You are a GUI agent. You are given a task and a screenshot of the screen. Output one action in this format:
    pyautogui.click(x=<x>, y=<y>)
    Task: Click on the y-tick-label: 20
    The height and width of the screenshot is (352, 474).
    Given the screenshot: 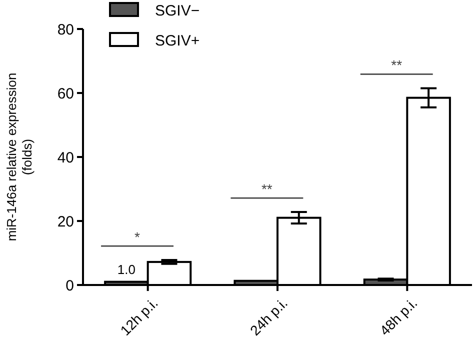 What is the action you would take?
    pyautogui.click(x=65, y=221)
    